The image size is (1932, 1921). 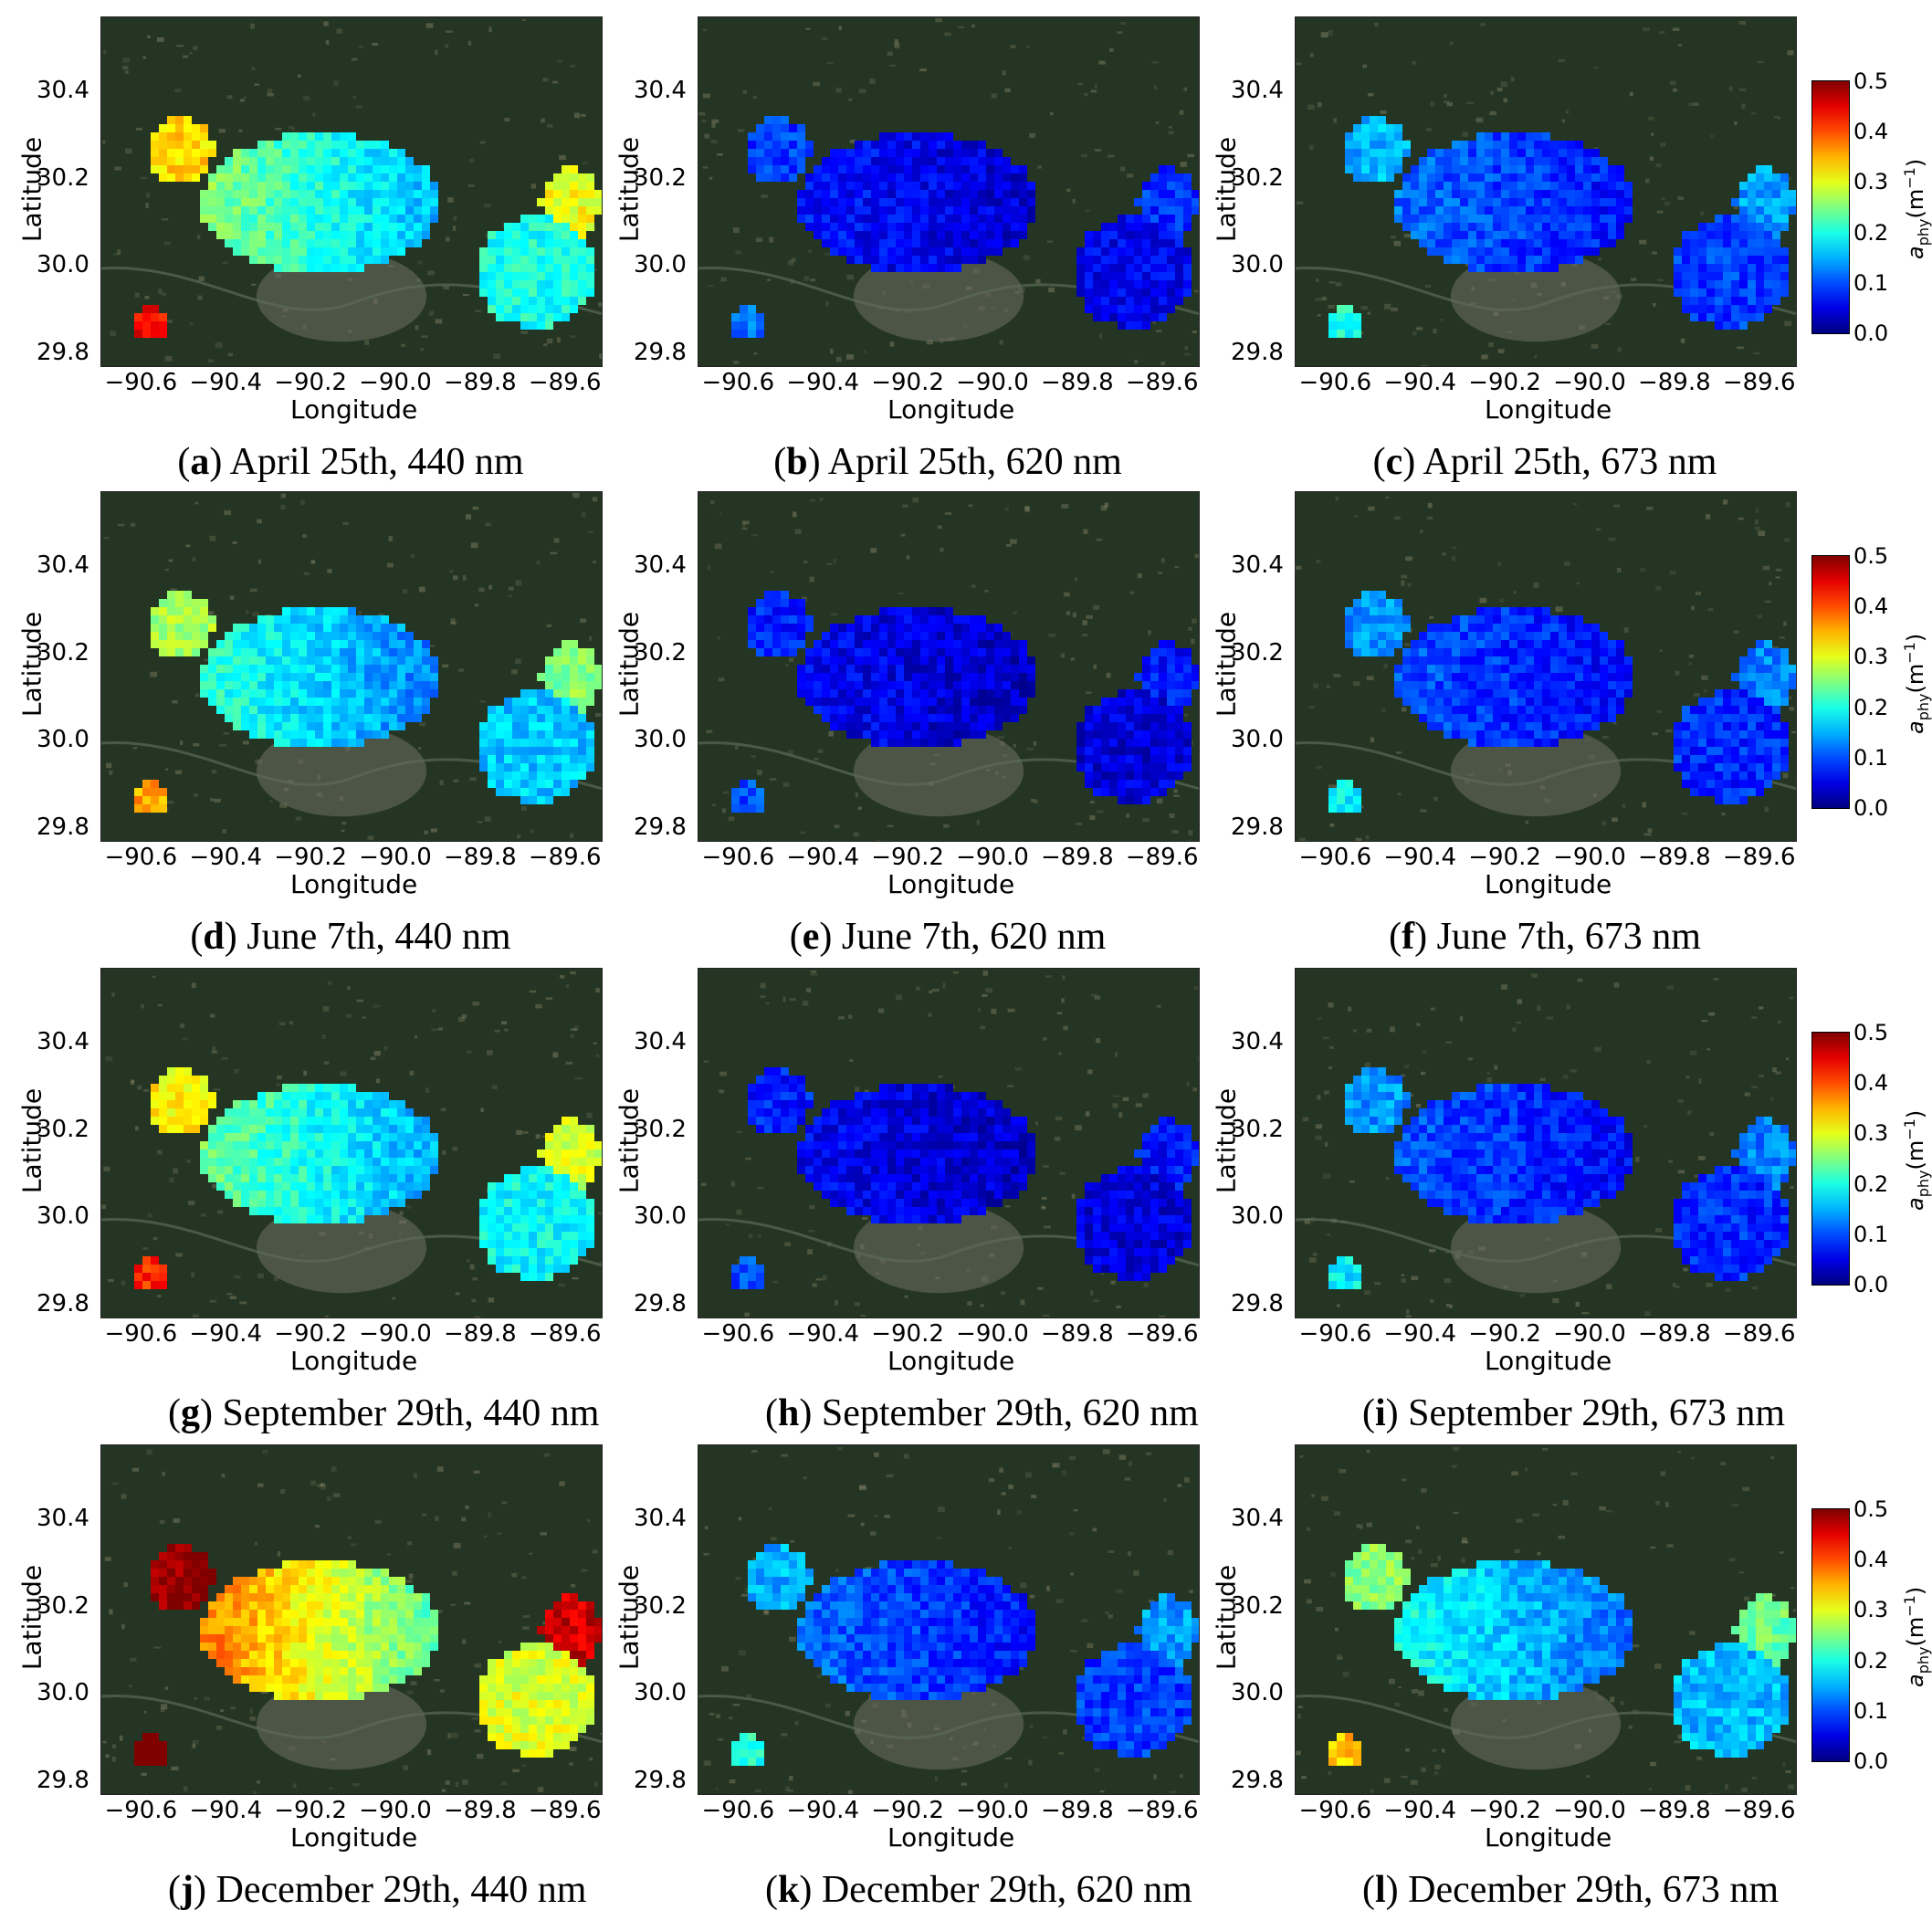 I want to click on map-panel-f, so click(x=1546, y=666).